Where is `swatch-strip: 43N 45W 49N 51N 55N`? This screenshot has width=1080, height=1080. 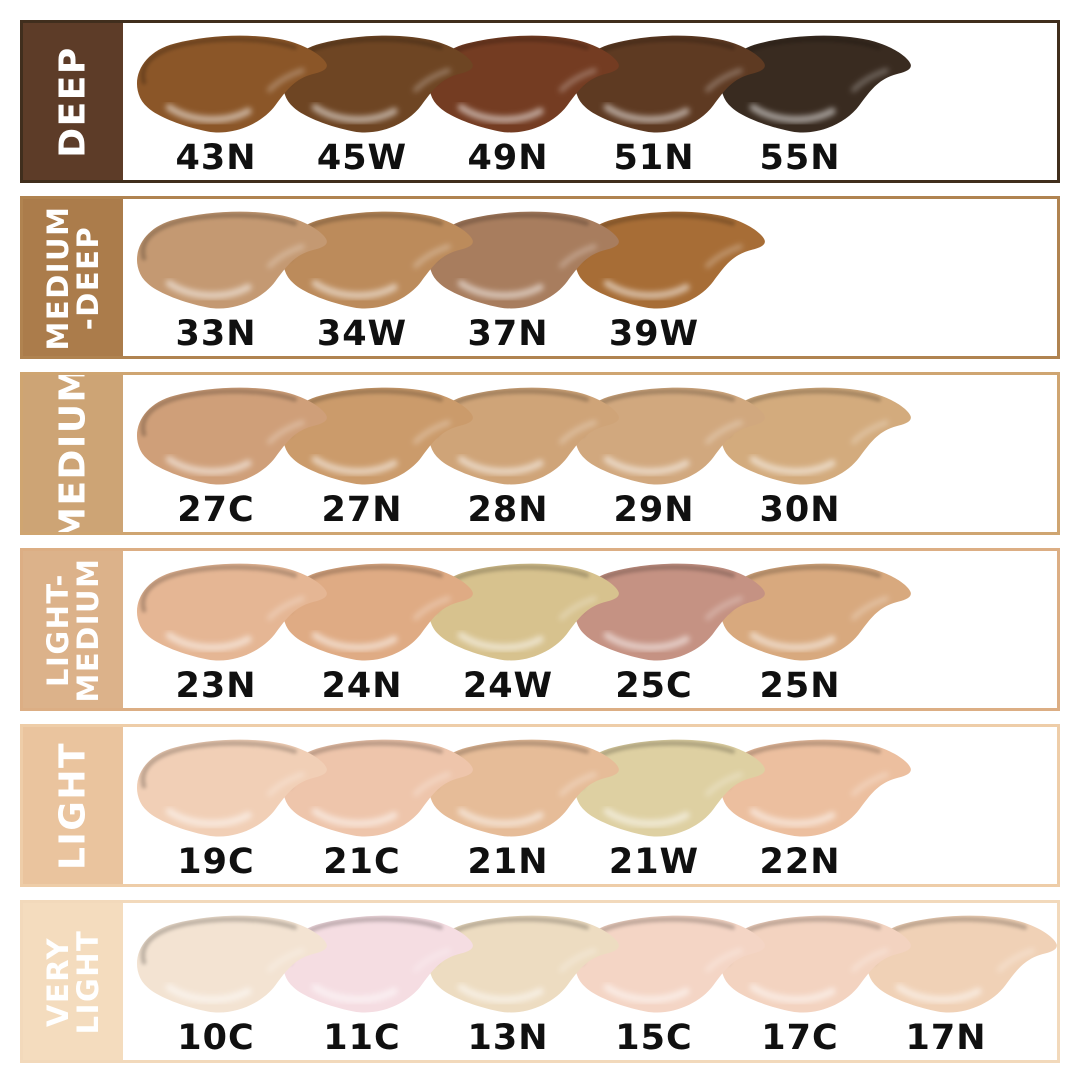
swatch-strip: 43N 45W 49N 51N 55N is located at coordinates (590, 101).